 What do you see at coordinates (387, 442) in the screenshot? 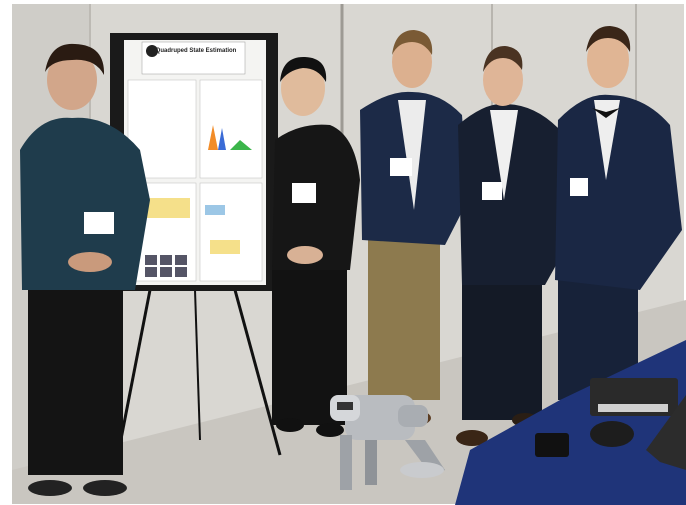
I see `robot-dog` at bounding box center [387, 442].